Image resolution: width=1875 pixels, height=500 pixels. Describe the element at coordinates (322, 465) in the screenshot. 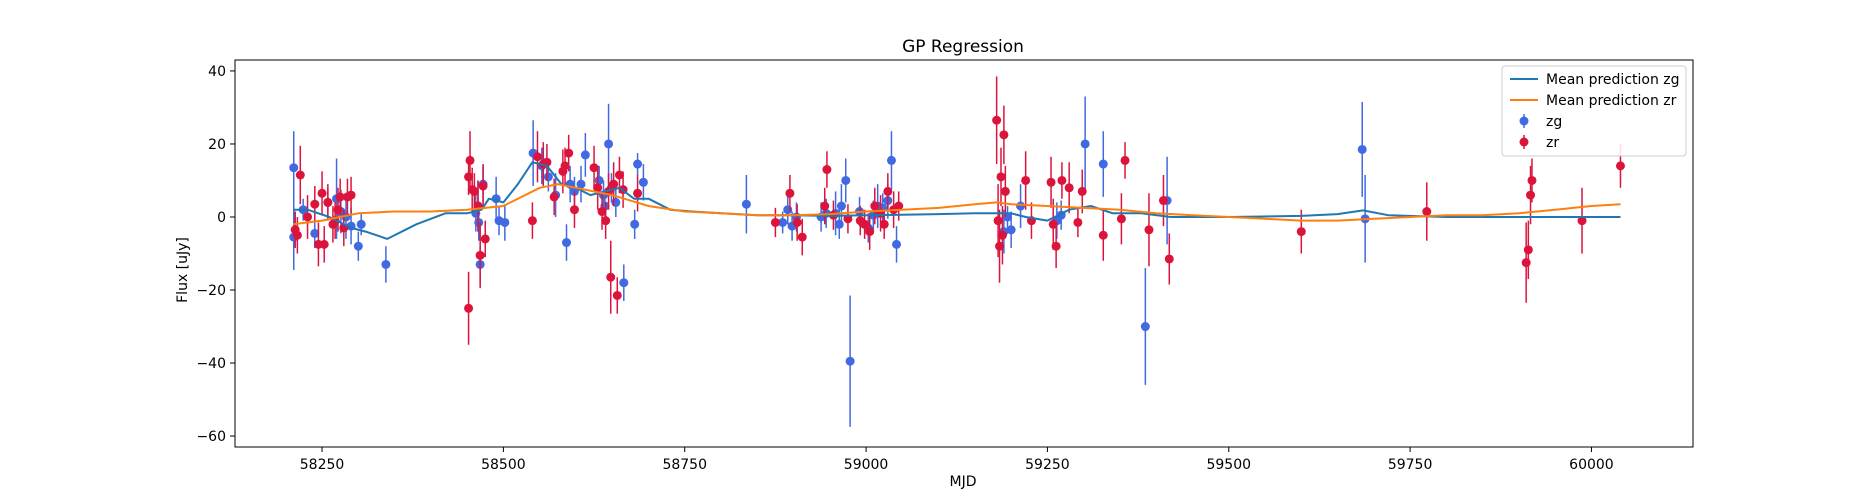

I see `x-tick-label: 58250` at that location.